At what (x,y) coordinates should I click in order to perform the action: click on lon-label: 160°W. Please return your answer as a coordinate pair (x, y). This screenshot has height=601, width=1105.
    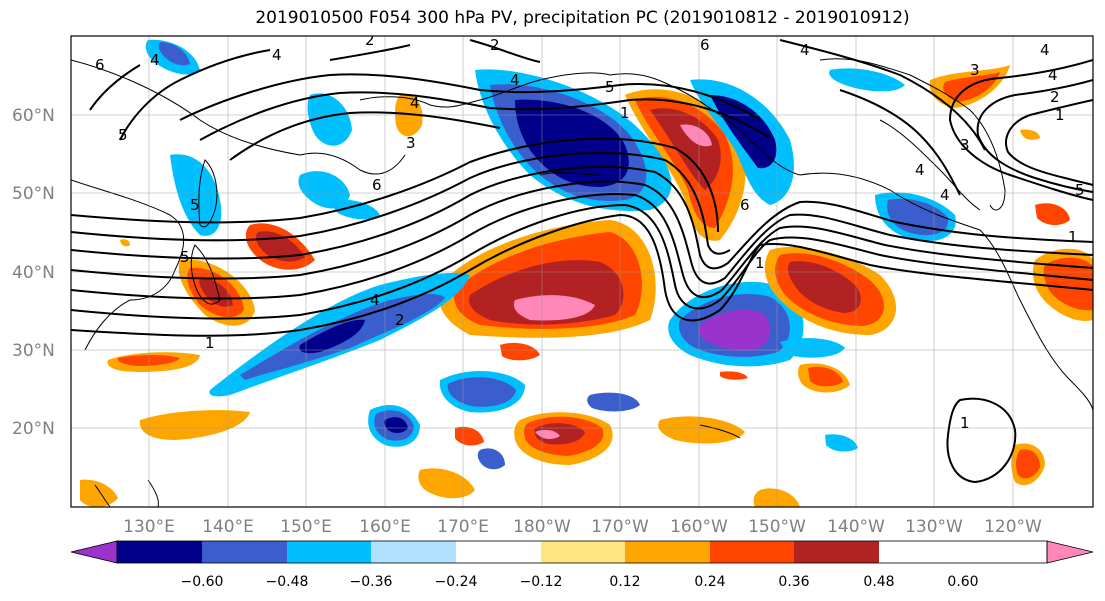
    Looking at the image, I should click on (699, 527).